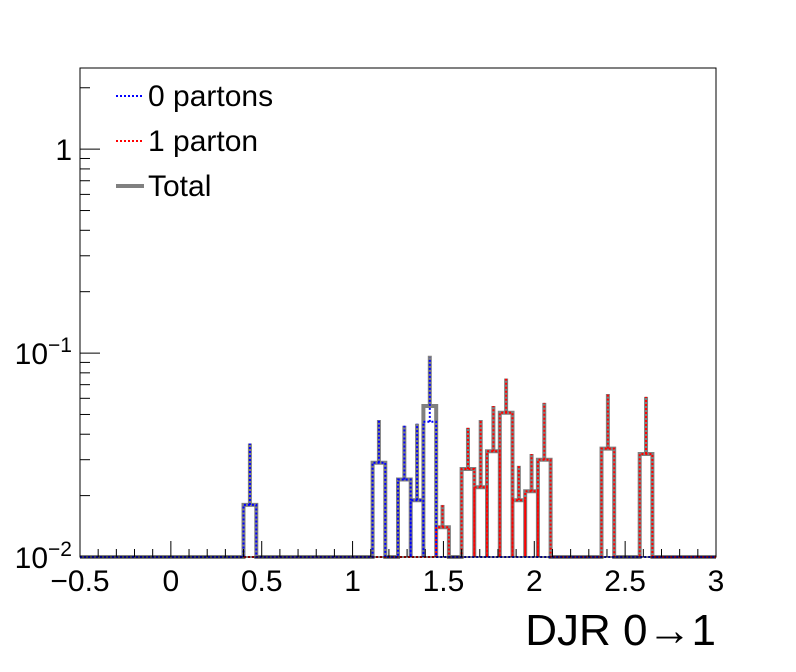 The height and width of the screenshot is (672, 796). What do you see at coordinates (262, 581) in the screenshot?
I see `x-tick-label: 0.5` at bounding box center [262, 581].